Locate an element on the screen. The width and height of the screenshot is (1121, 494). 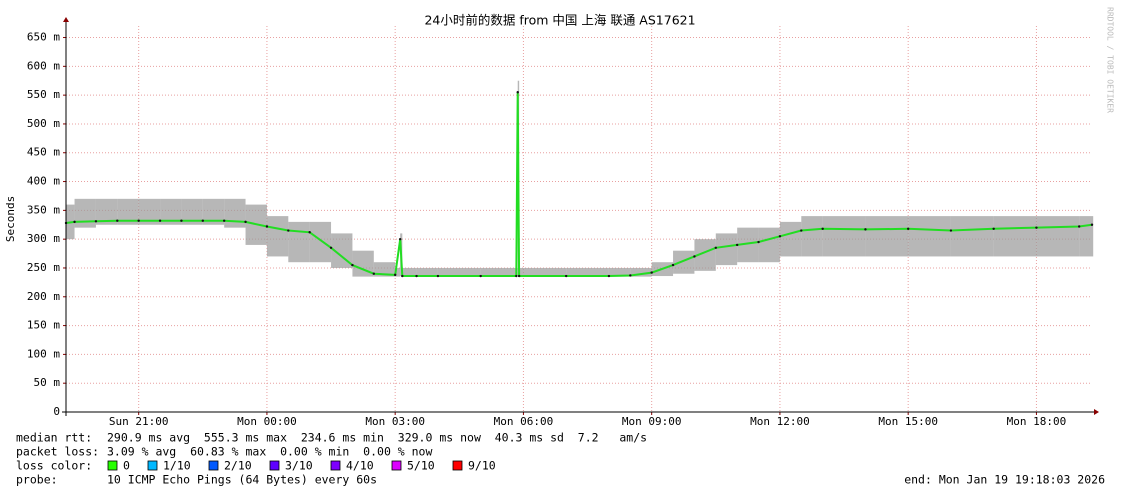
x-tick-label: Mon 00:00 is located at coordinates (267, 421).